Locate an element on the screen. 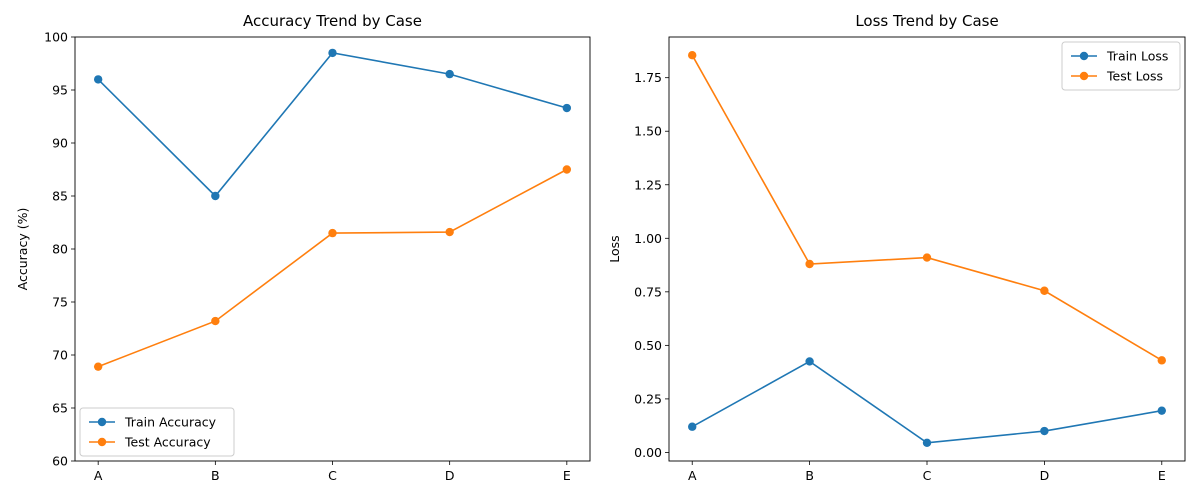  y-tick-label: 95 is located at coordinates (60, 90).